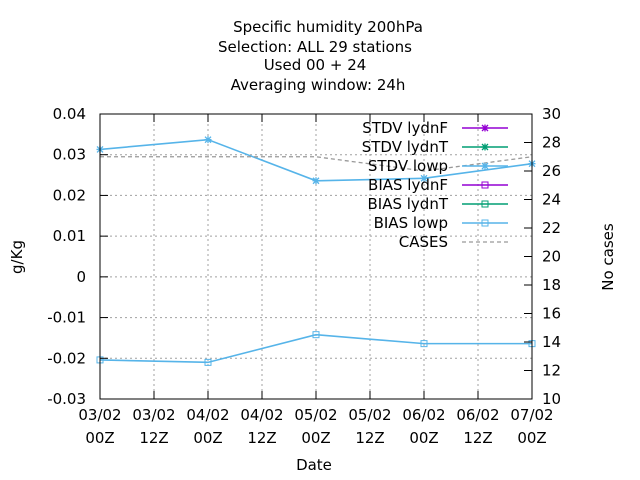  I want to click on legend-label-stdv-lowp: STDV lowp, so click(408, 166).